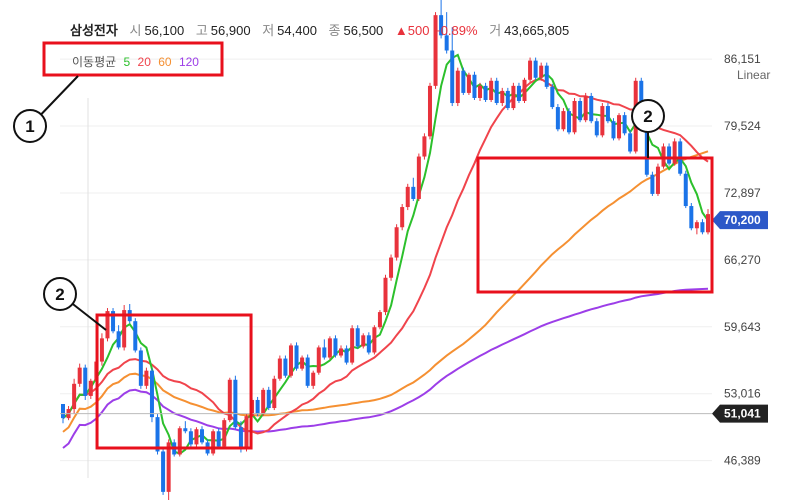  Describe the element at coordinates (742, 327) in the screenshot. I see `y-tick-label: 59,643` at that location.